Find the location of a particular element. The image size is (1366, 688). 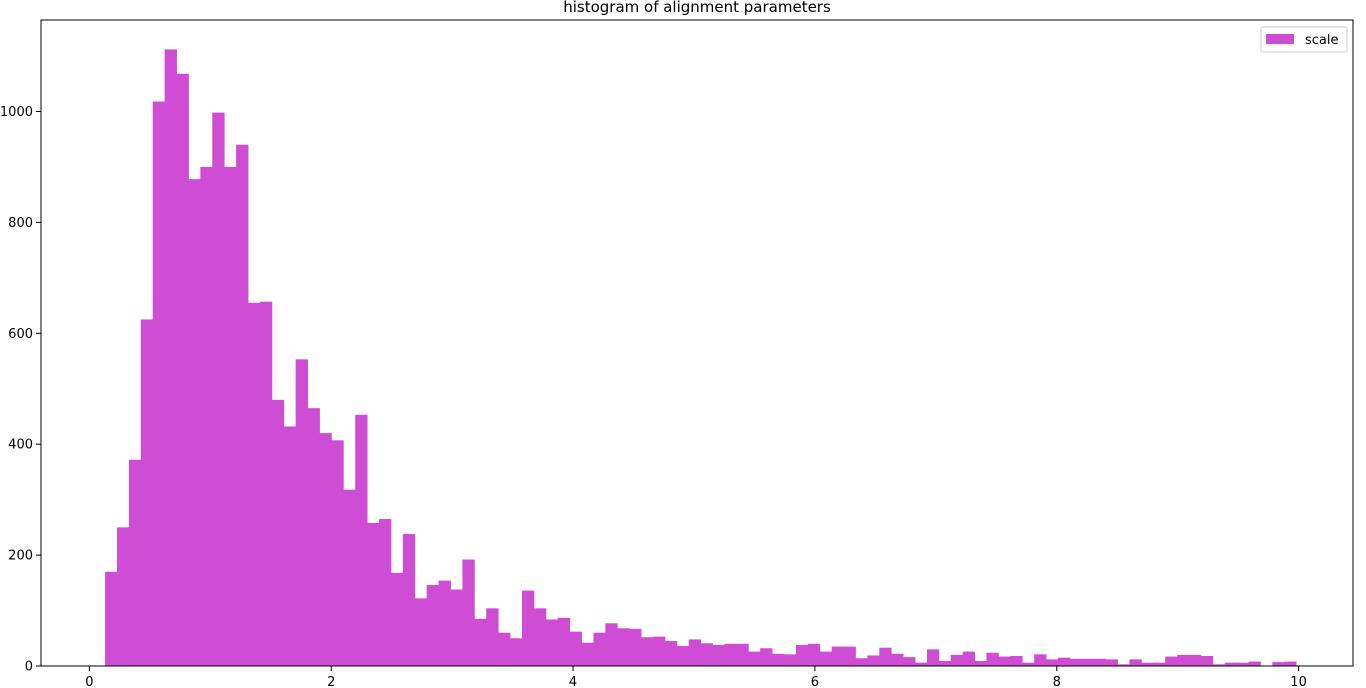

x-tick-label: 6 is located at coordinates (815, 681).